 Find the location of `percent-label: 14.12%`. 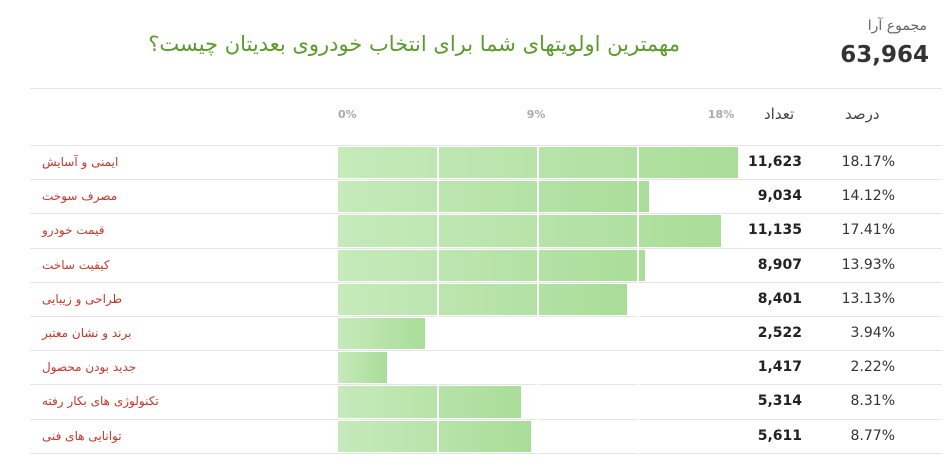

percent-label: 14.12% is located at coordinates (868, 196).